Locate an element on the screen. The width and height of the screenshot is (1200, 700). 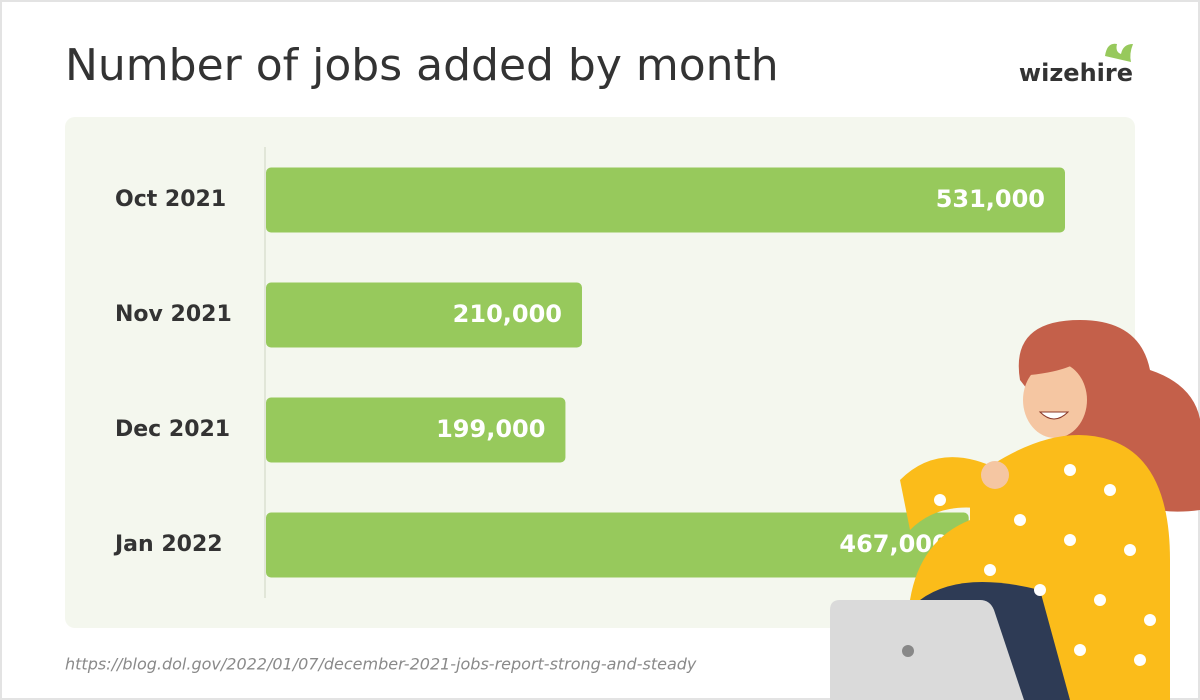
hand is located at coordinates (995, 475).